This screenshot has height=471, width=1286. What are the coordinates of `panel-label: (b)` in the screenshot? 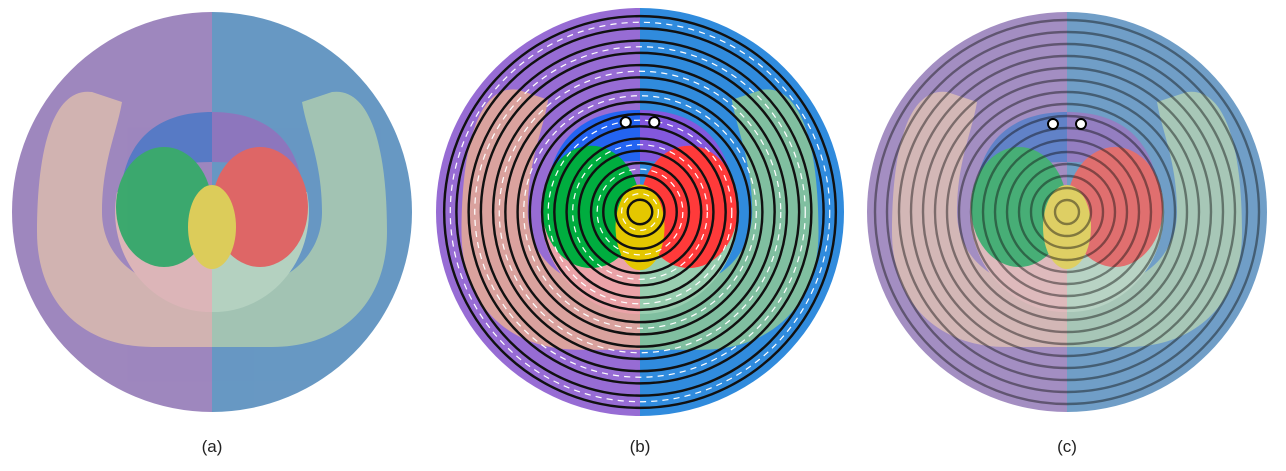 It's located at (640, 446).